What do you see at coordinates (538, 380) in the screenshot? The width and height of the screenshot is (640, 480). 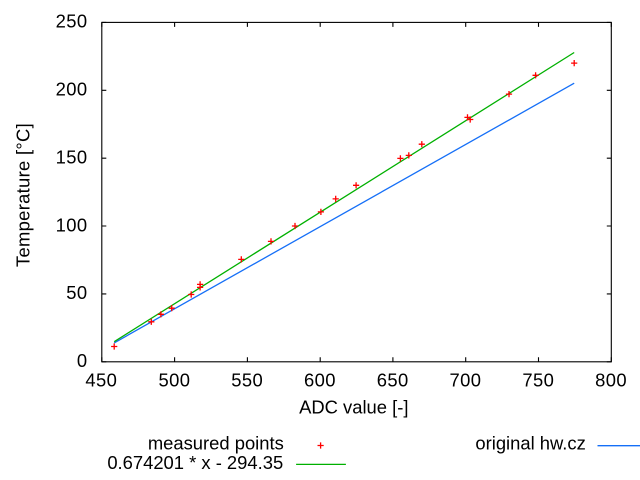 I see `svg-text: 750` at bounding box center [538, 380].